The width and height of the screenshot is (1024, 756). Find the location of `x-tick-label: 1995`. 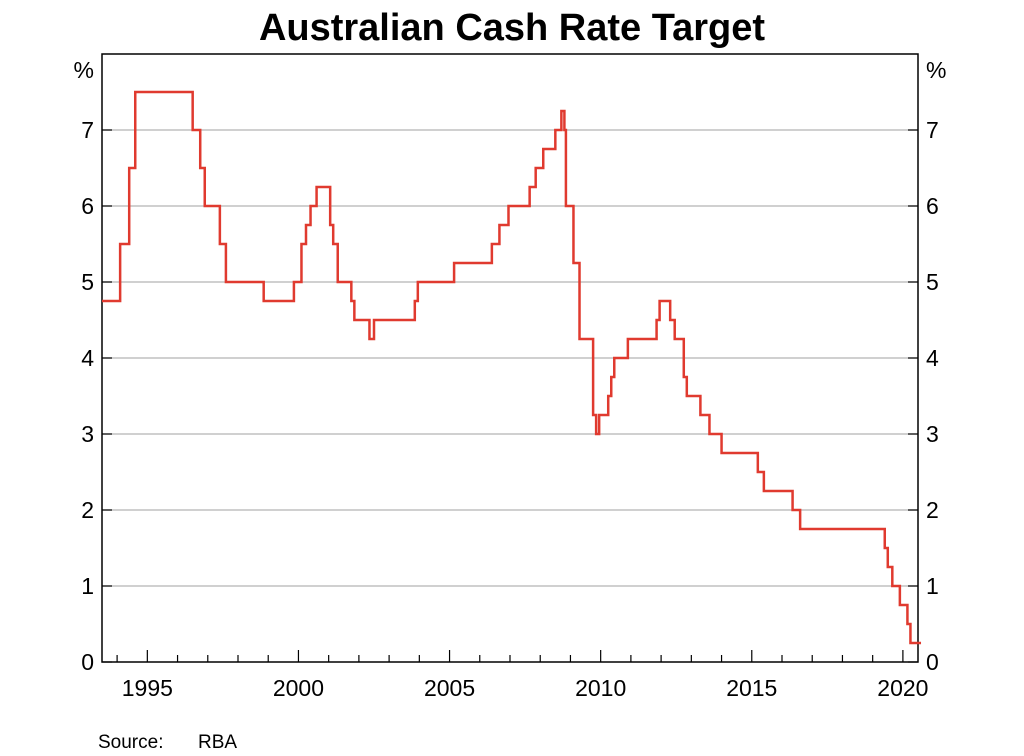

x-tick-label: 1995 is located at coordinates (147, 688).